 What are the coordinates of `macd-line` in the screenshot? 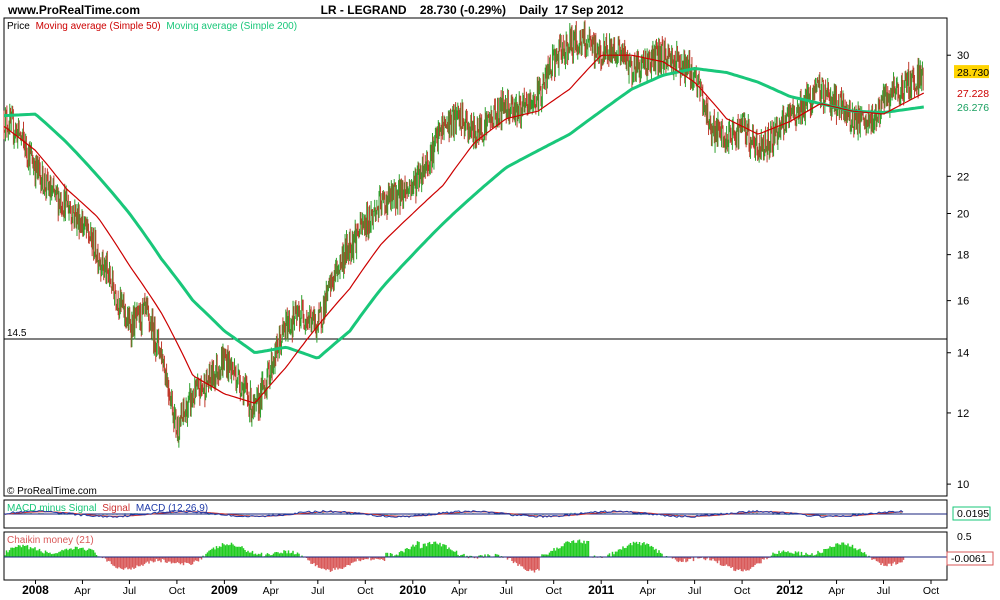 It's located at (454, 513).